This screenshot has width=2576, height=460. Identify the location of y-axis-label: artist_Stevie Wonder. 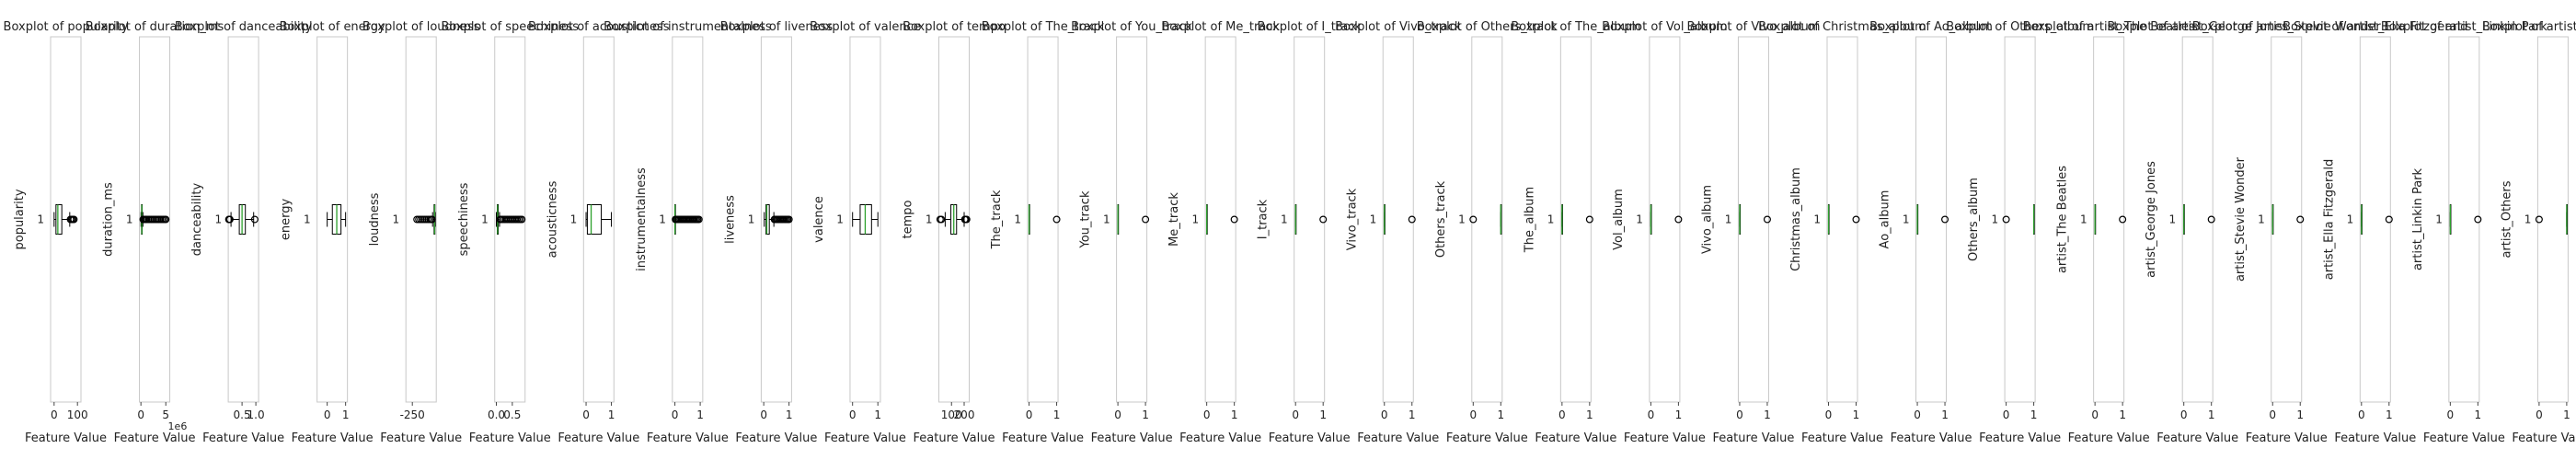
(2241, 219).